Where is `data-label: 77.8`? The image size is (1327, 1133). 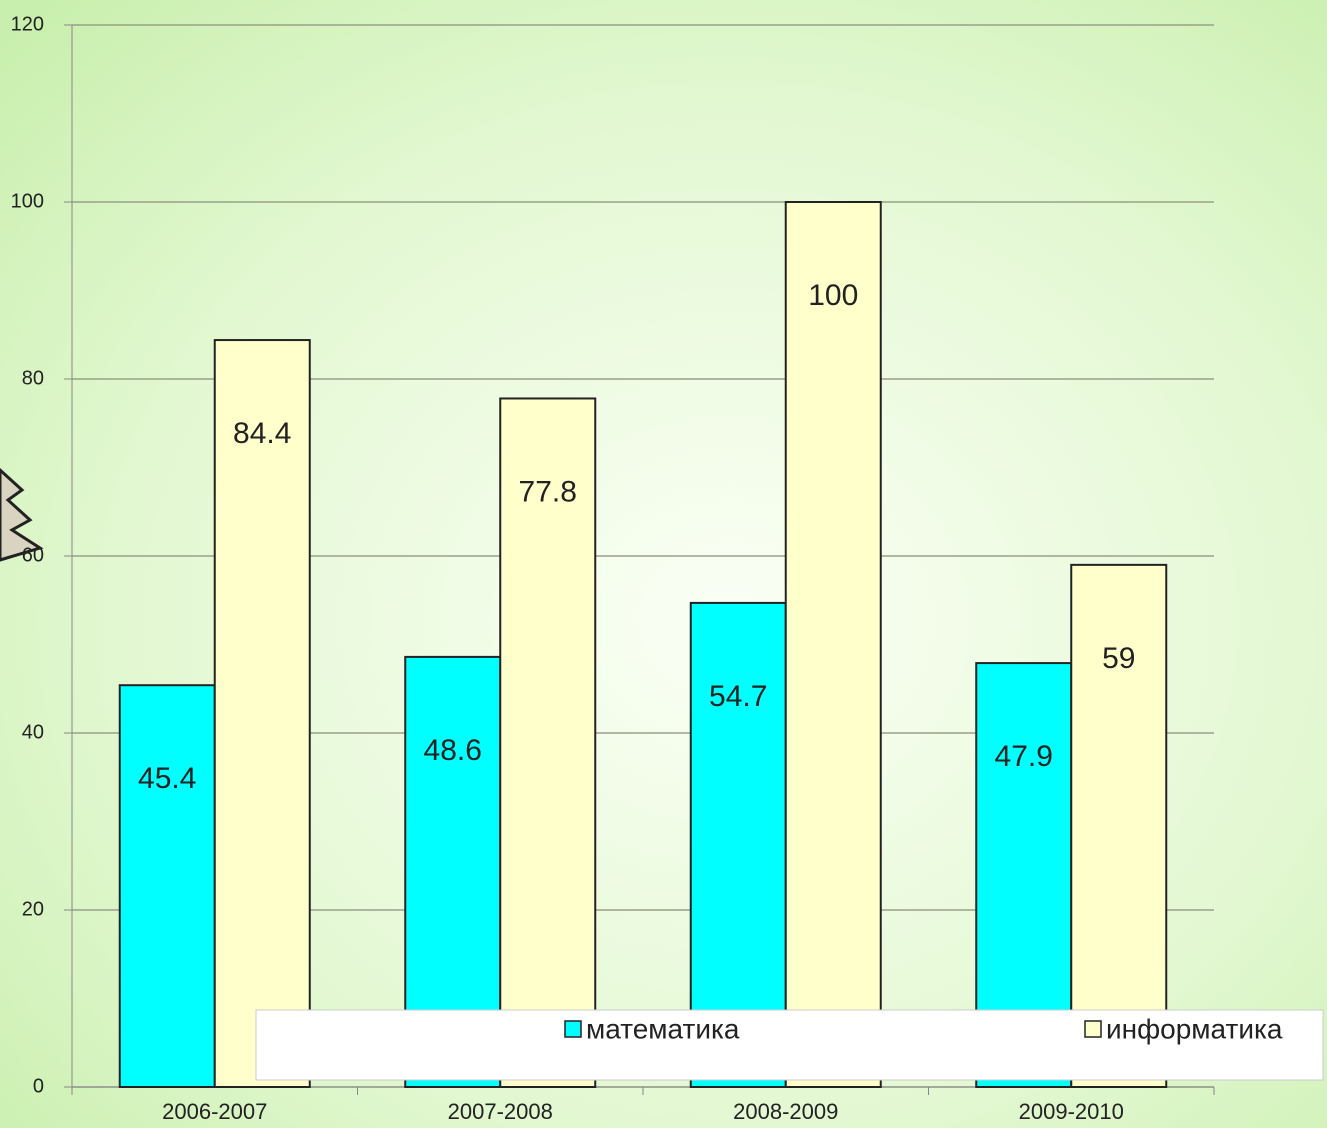
data-label: 77.8 is located at coordinates (548, 491).